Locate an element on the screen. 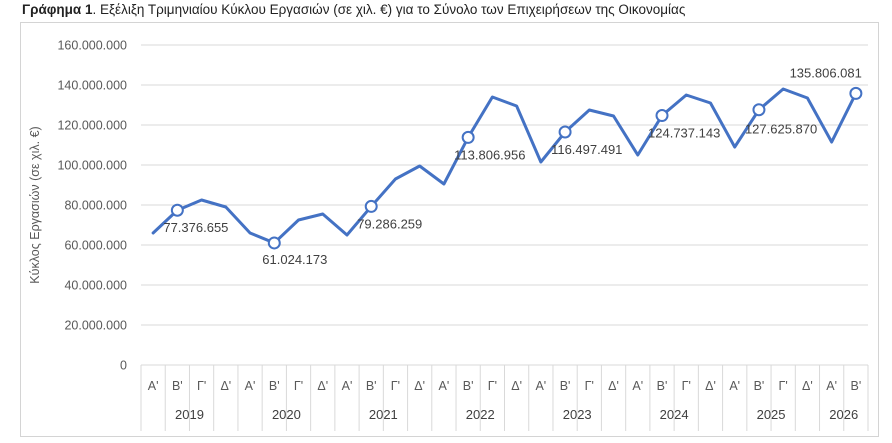  y-tick-label: 120.000.000 is located at coordinates (92, 126).